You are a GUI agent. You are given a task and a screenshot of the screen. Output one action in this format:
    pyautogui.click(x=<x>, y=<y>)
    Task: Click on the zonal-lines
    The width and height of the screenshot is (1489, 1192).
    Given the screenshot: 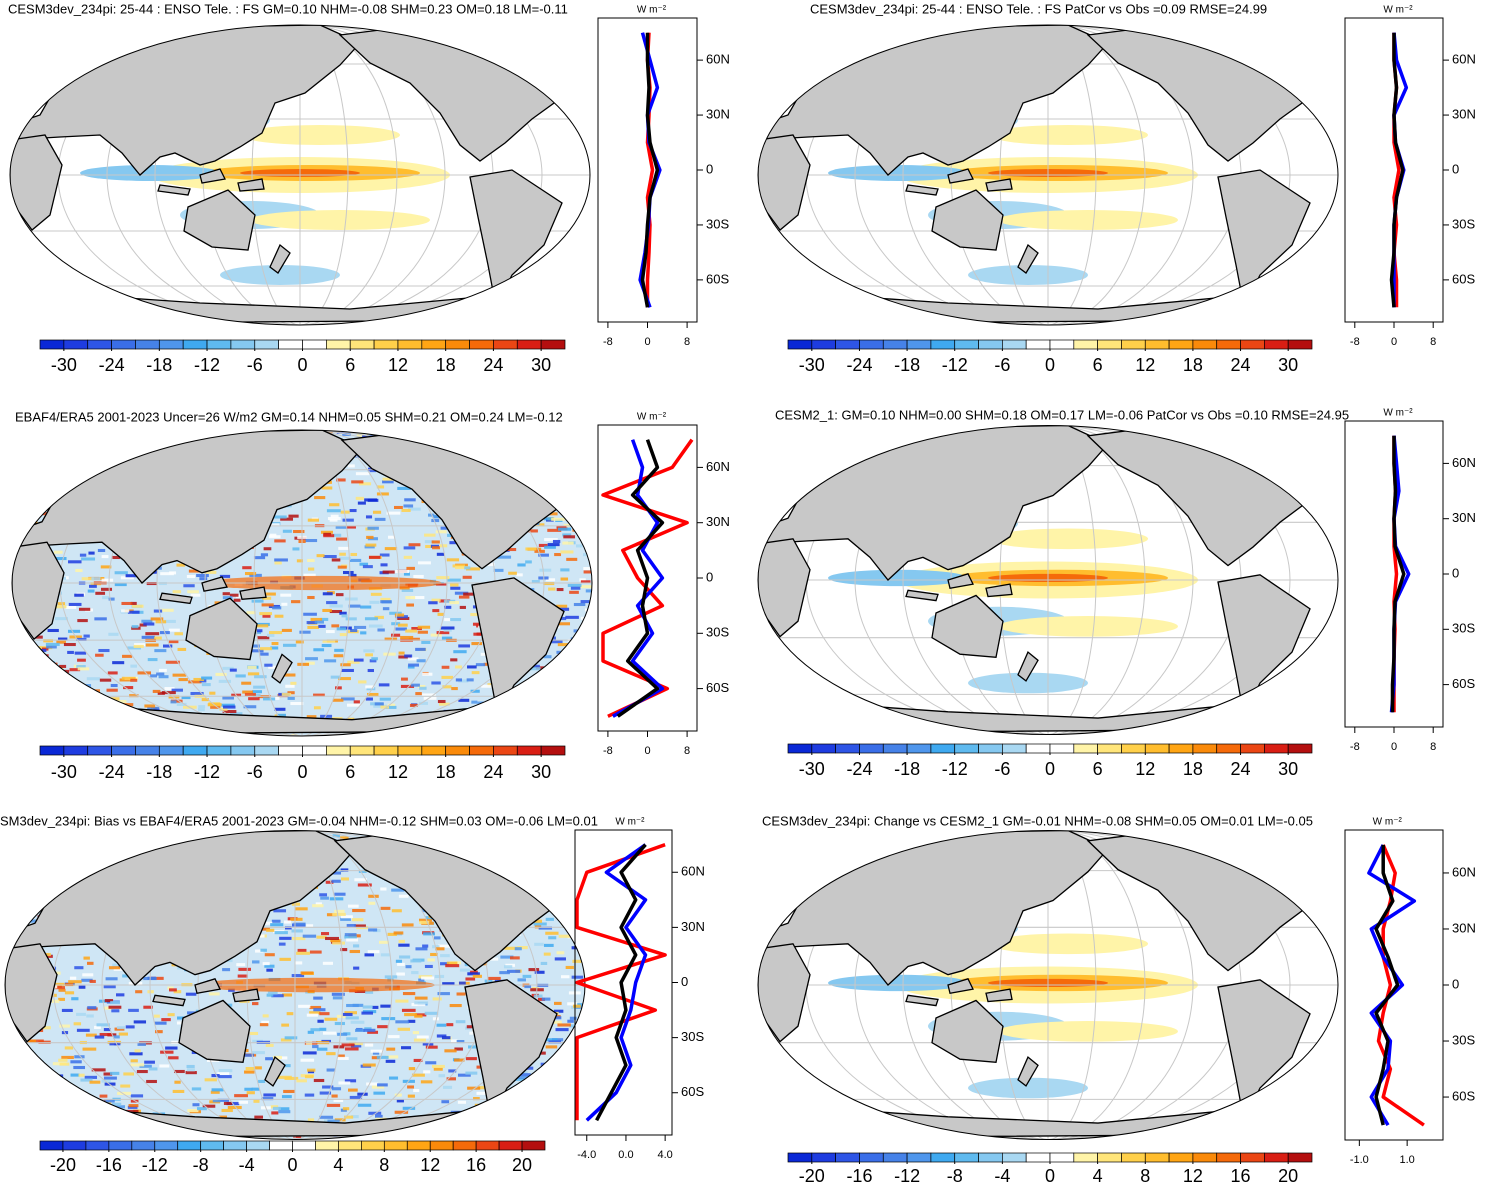 What is the action you would take?
    pyautogui.click(x=1400, y=574)
    